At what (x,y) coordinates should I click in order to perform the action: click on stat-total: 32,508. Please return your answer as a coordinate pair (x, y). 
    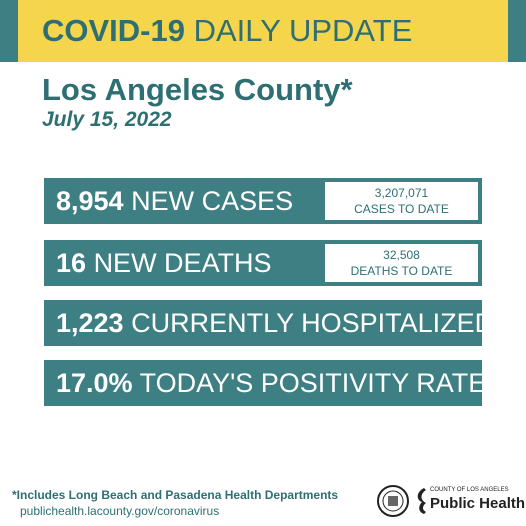
    Looking at the image, I should click on (401, 255).